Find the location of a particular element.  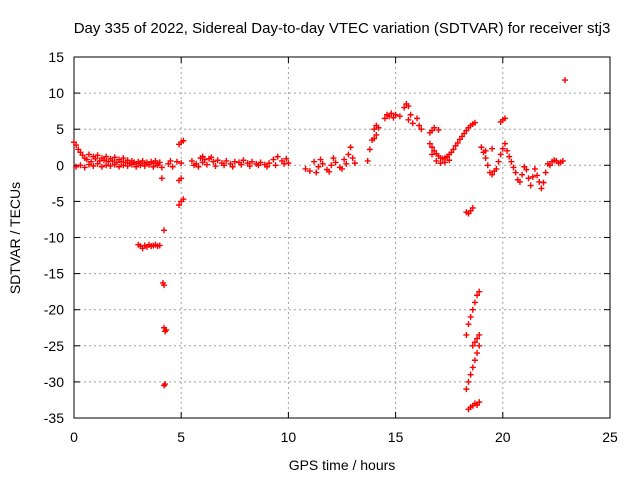

y-tick-label: 0 is located at coordinates (60, 165).